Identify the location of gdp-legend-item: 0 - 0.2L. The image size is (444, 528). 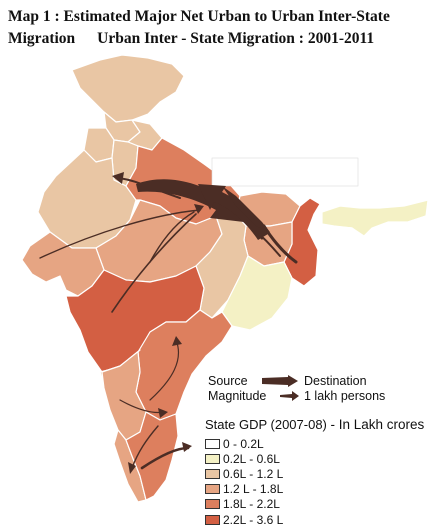
(244, 443).